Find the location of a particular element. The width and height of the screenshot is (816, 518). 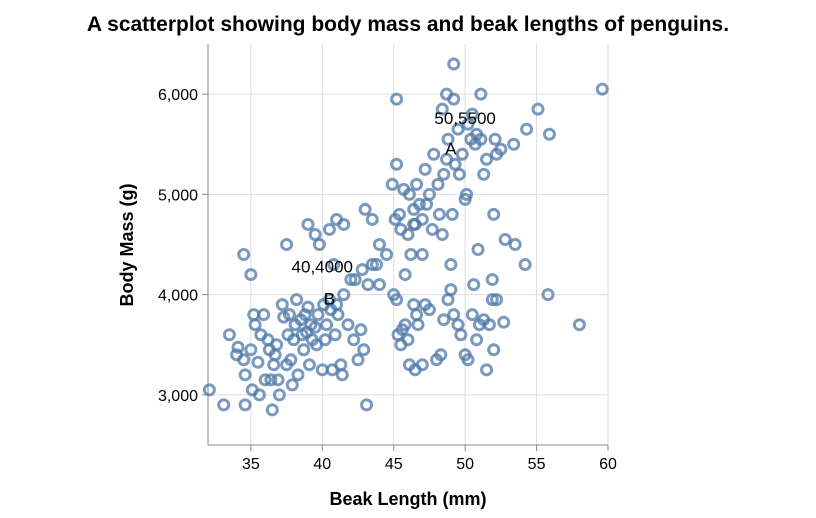

y-tick-label-4000: 4,000 is located at coordinates (178, 296).